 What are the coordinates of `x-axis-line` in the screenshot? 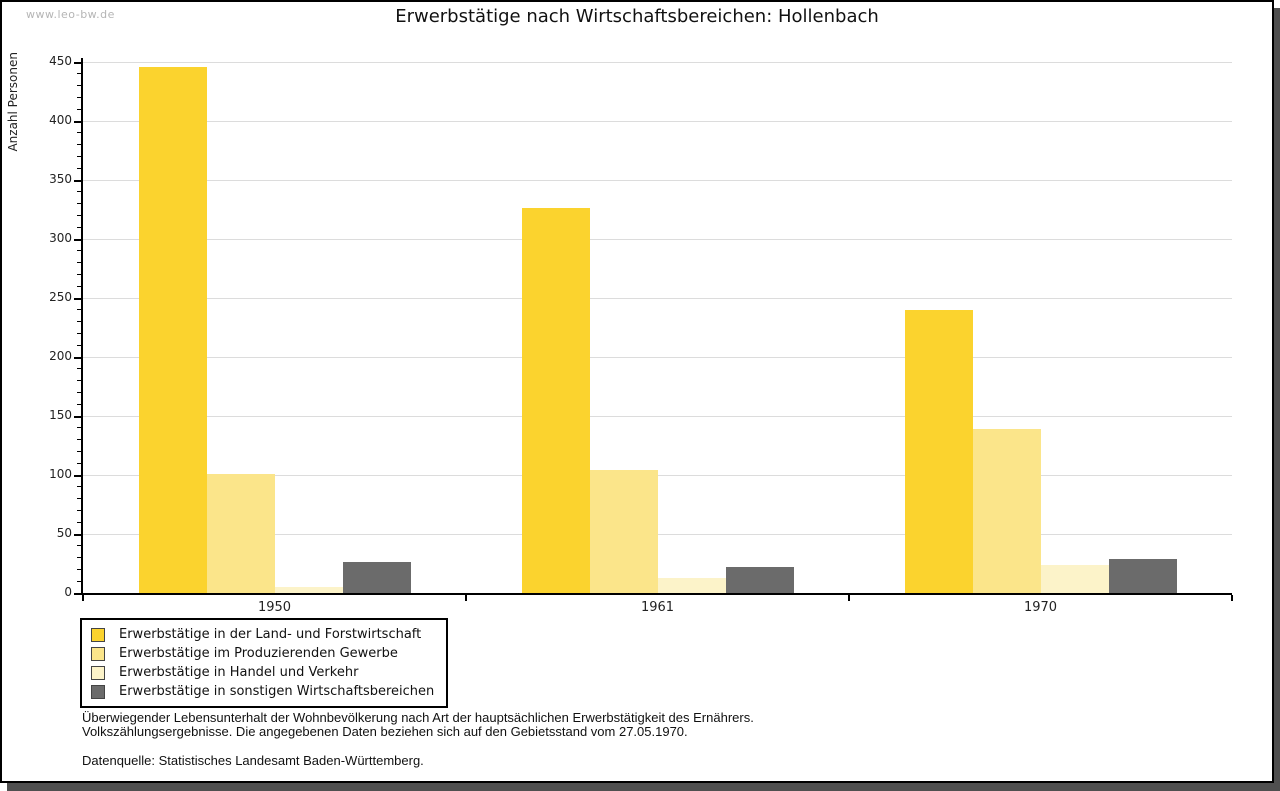 It's located at (656, 594).